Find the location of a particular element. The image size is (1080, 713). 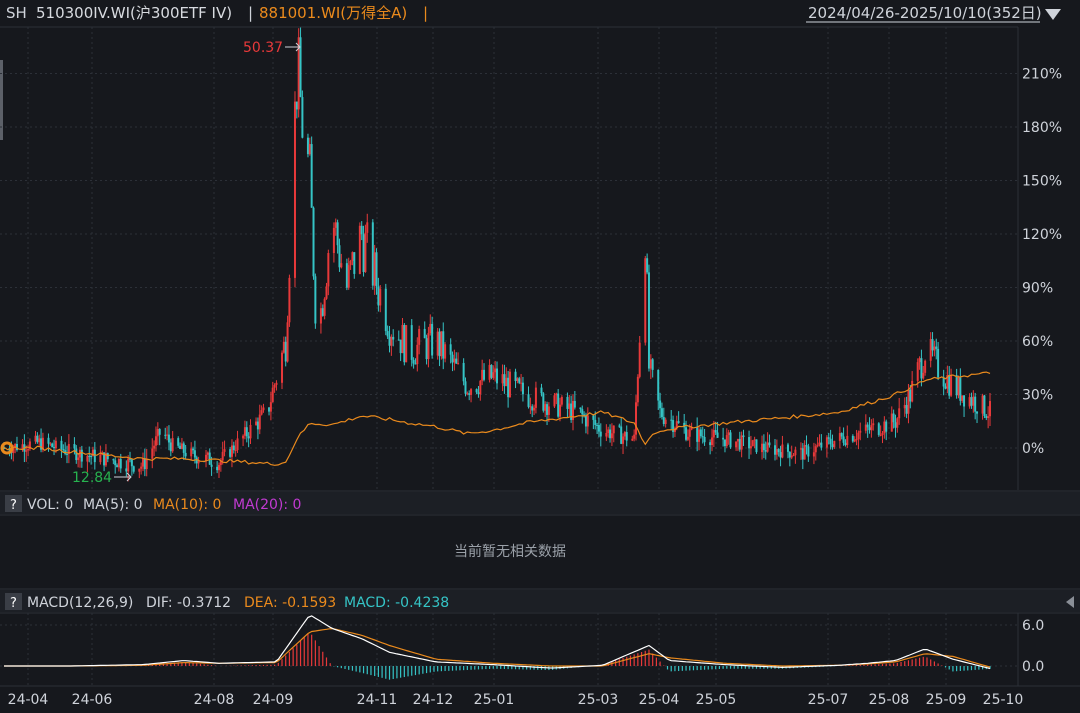

collapse-left-icon is located at coordinates (1070, 602).